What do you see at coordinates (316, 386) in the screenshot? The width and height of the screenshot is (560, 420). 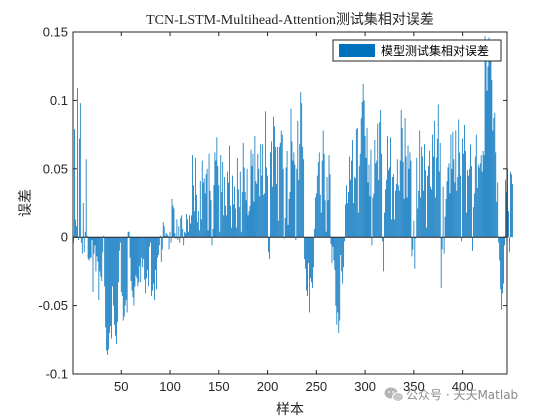 I see `x-tick-label: 250` at bounding box center [316, 386].